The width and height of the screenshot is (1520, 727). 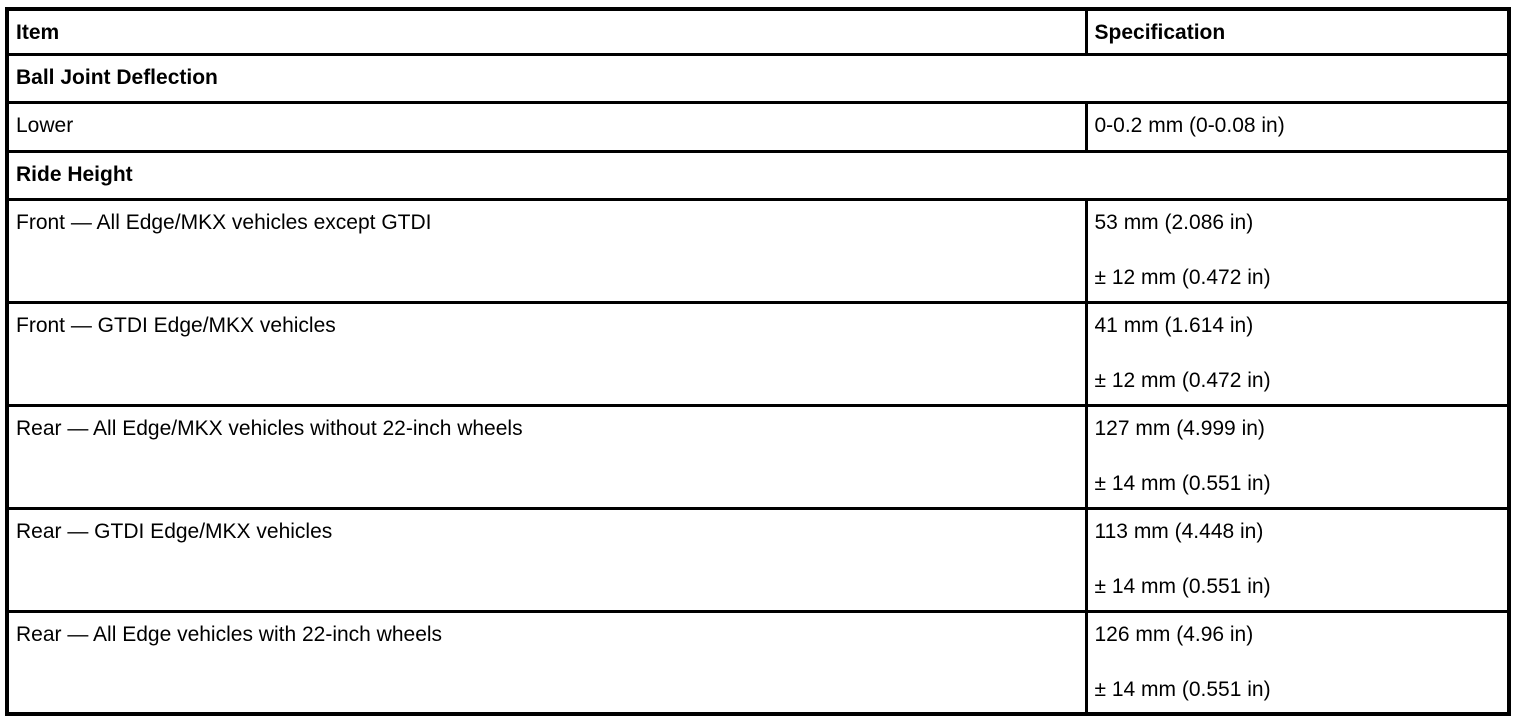 What do you see at coordinates (1297, 662) in the screenshot?
I see `spec-cell: 126 mm (4.96 in) ± 14 mm (0.551 in)` at bounding box center [1297, 662].